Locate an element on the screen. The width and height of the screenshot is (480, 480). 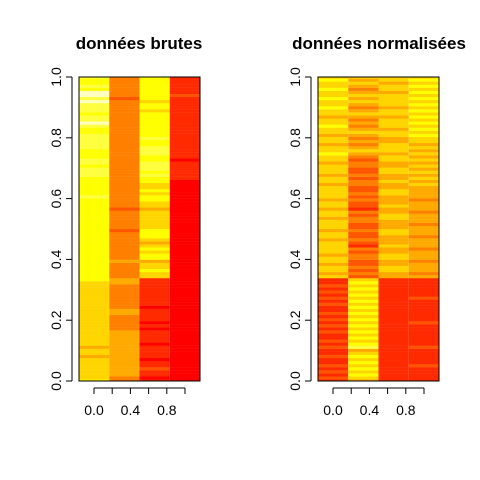
x-axis-ticks is located at coordinates (378, 391).